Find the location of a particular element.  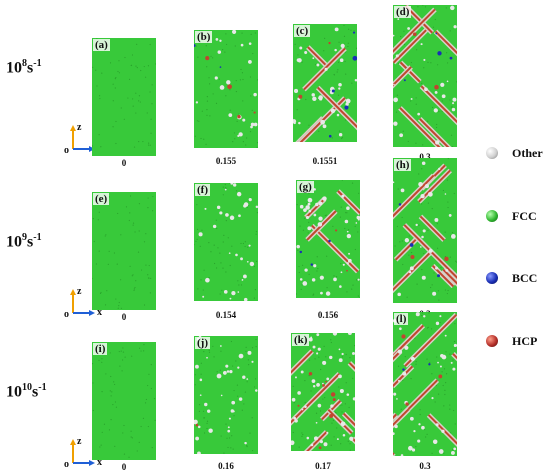

other-ball-icon is located at coordinates (492, 153).